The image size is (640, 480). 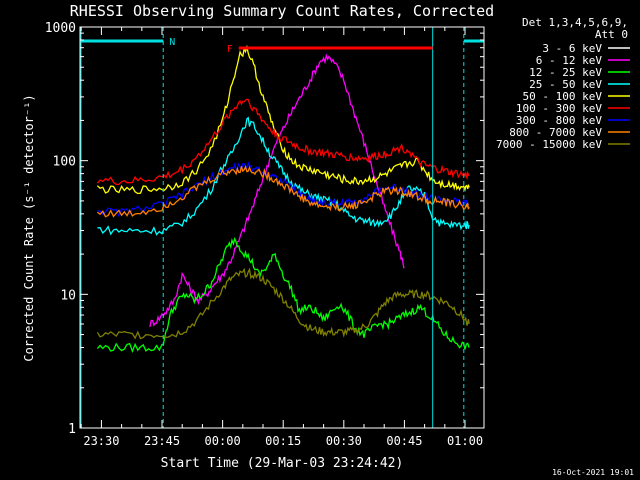 What do you see at coordinates (60, 28) in the screenshot?
I see `y-tick-label: 1000` at bounding box center [60, 28].